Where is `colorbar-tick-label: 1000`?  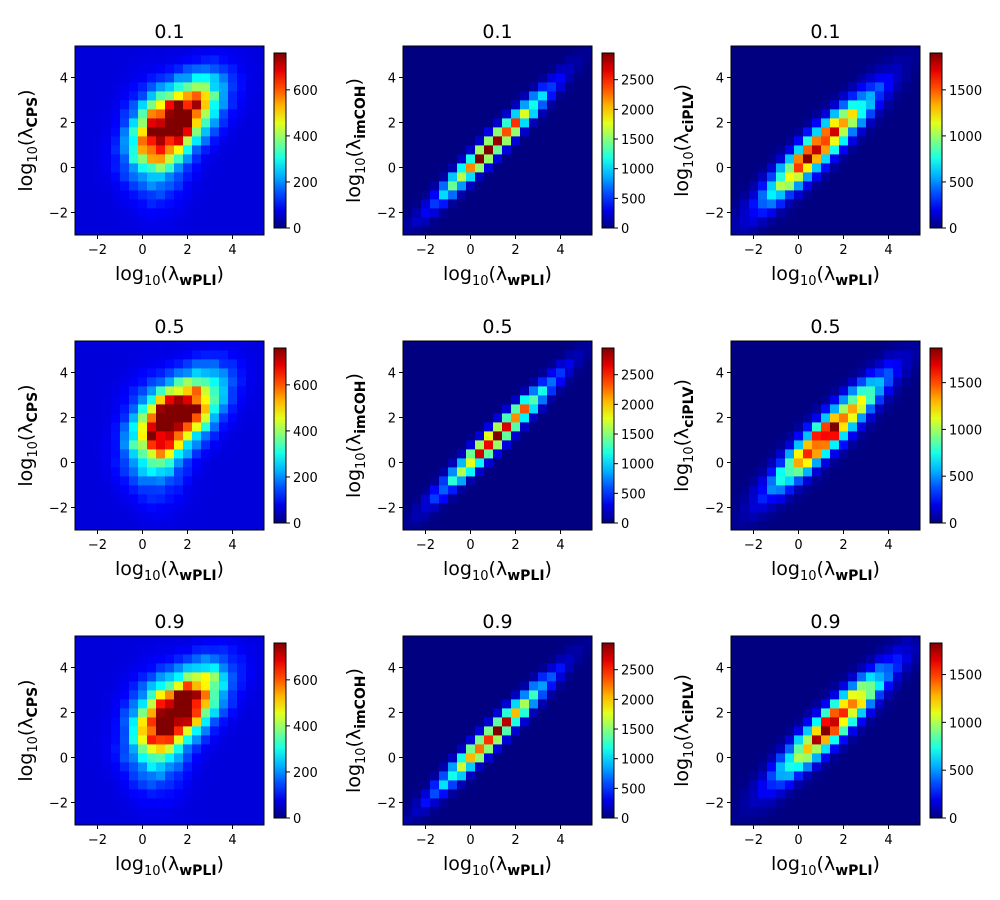
colorbar-tick-label: 1000 is located at coordinates (637, 170).